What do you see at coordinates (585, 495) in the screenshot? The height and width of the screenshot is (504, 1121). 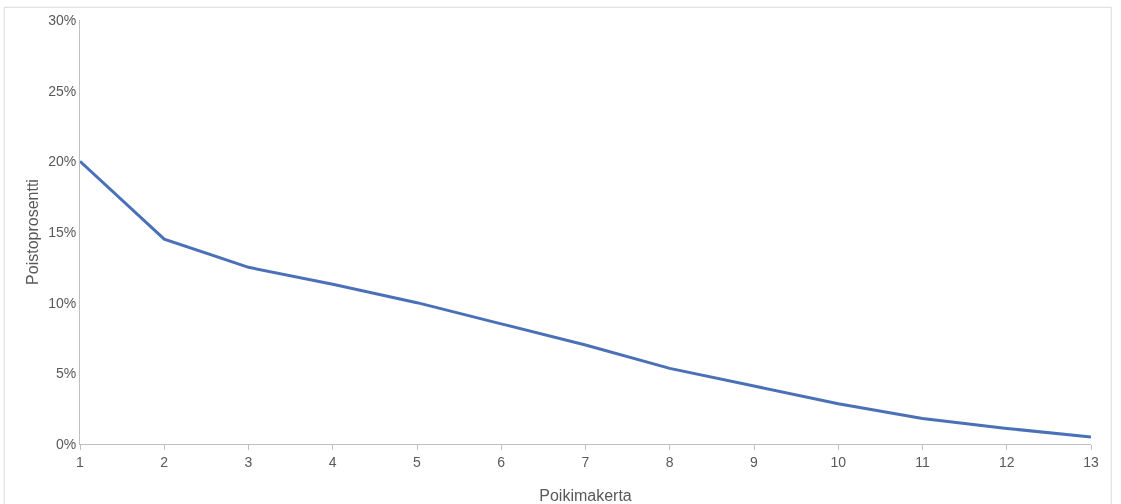 I see `x-axis-title: Poikimakerta` at bounding box center [585, 495].